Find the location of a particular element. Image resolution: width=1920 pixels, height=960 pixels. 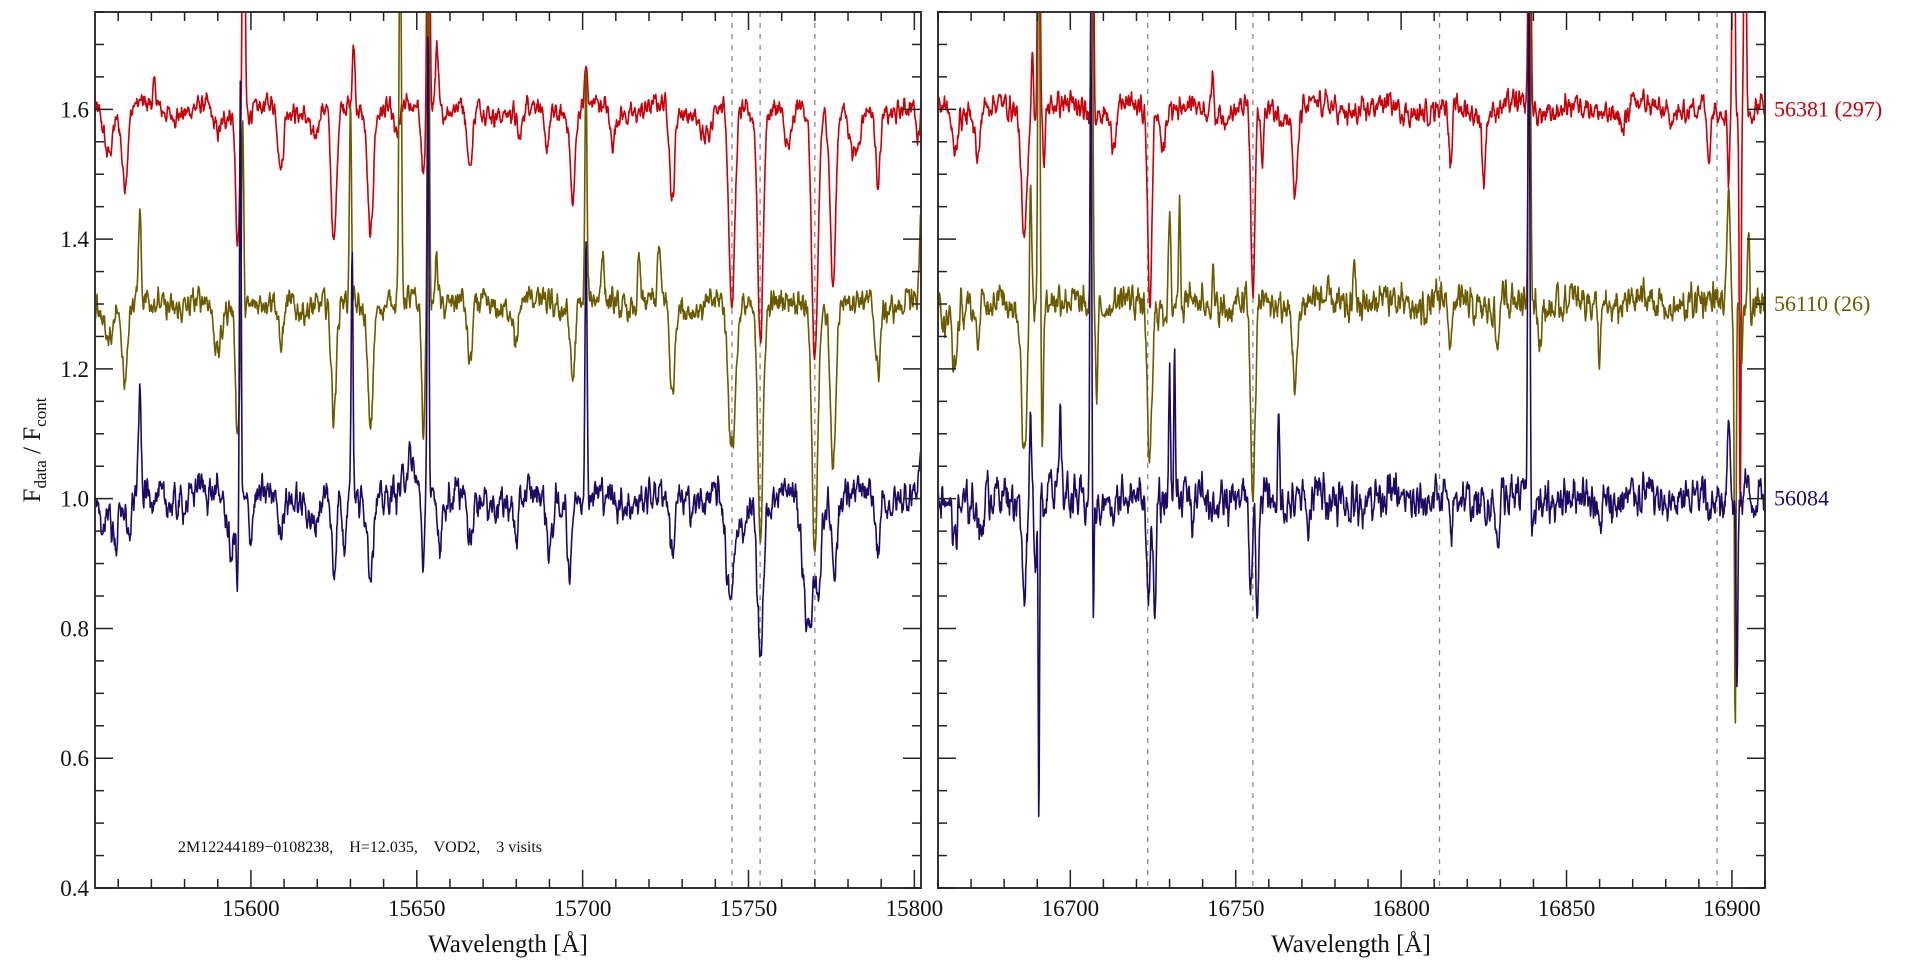

y-title-sub1: data is located at coordinates (40, 474).